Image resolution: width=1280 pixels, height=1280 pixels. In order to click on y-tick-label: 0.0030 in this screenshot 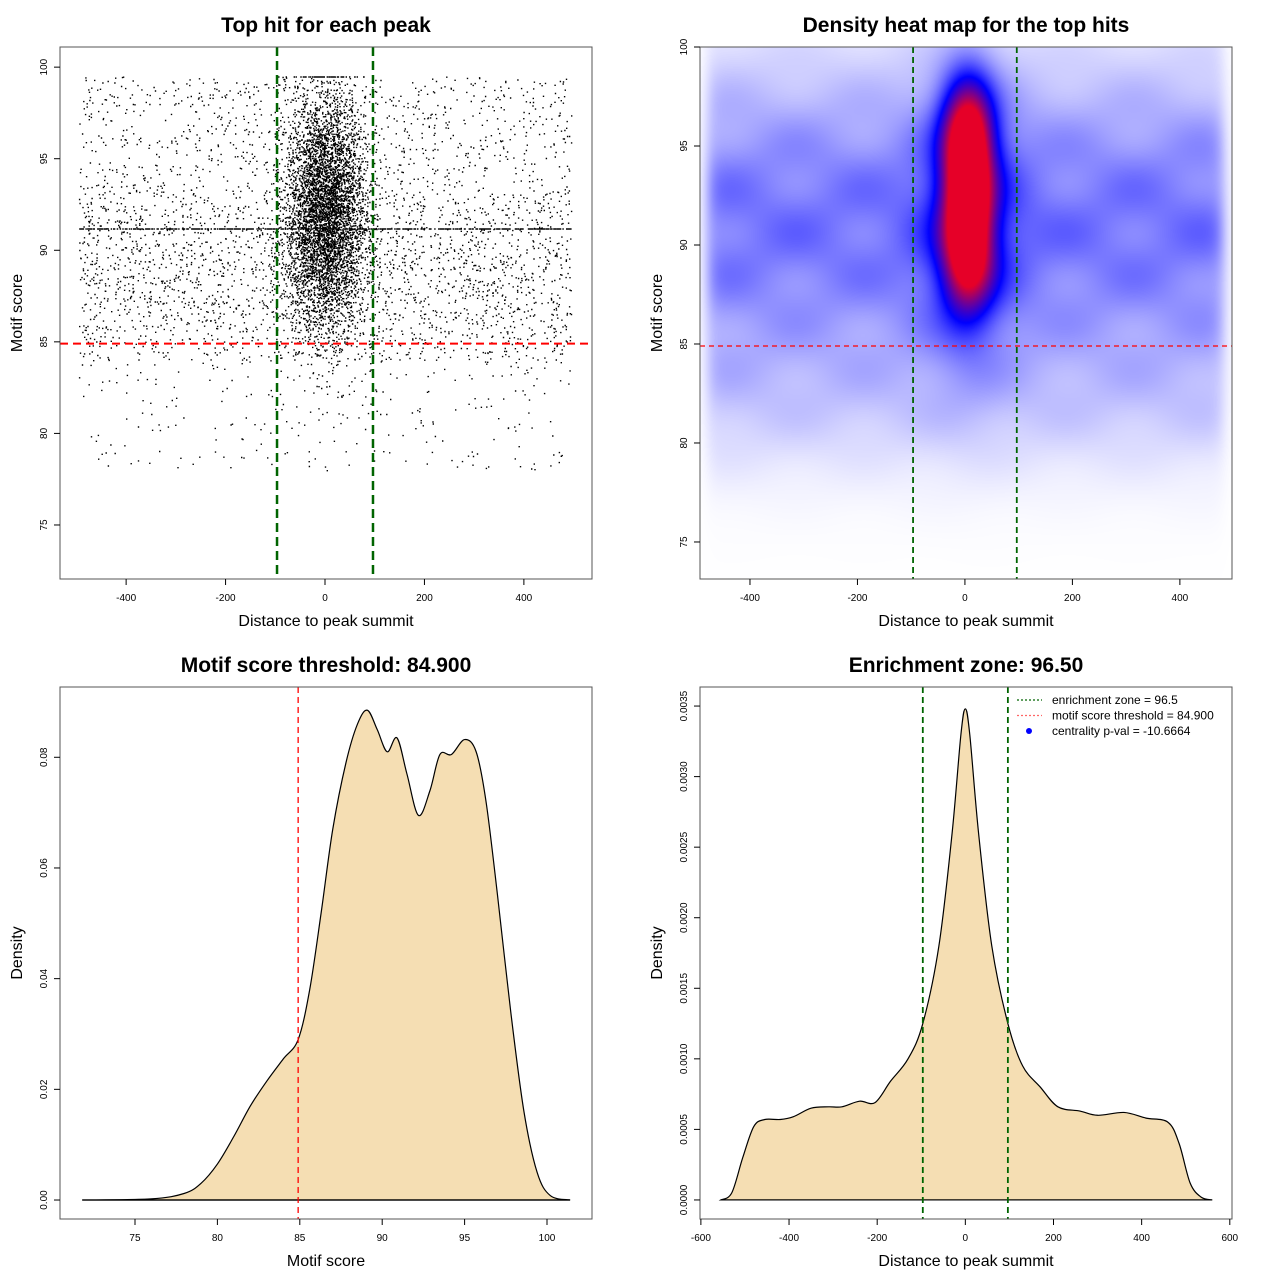, I will do `click(684, 776)`.